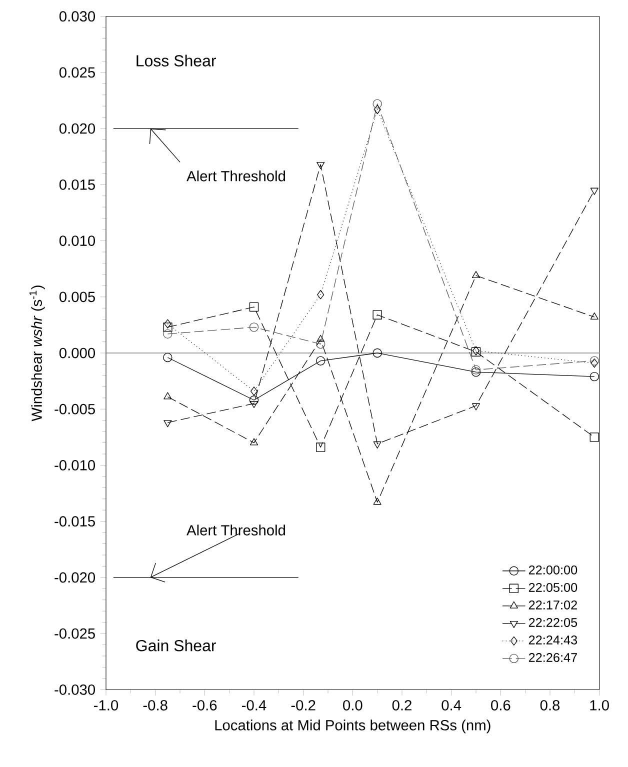  What do you see at coordinates (77, 297) in the screenshot?
I see `y-tick-label: 0.005` at bounding box center [77, 297].